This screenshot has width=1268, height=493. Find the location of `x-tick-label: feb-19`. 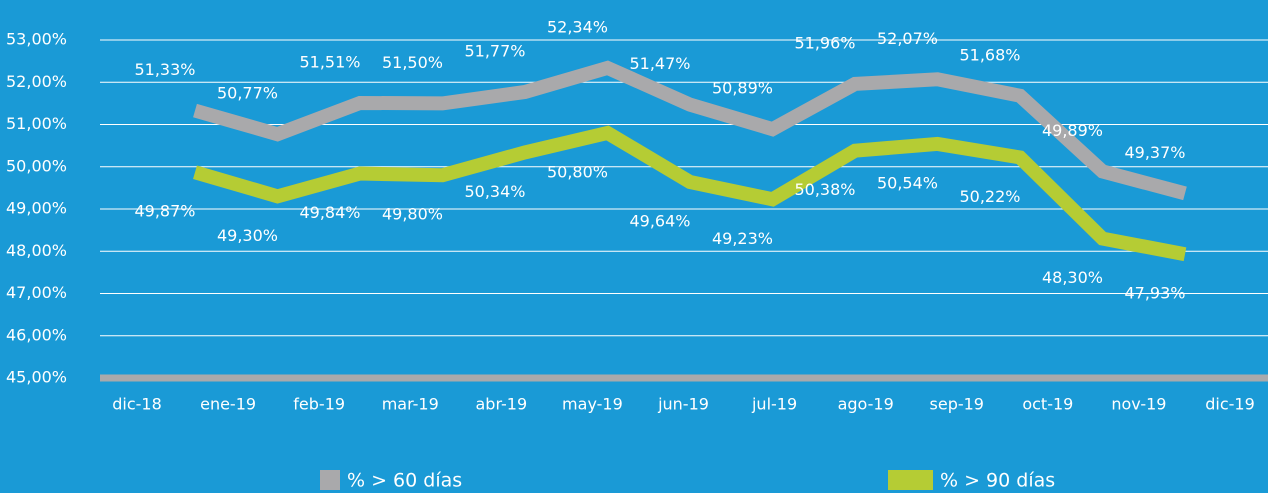

x-tick-label: feb-19 is located at coordinates (319, 404).